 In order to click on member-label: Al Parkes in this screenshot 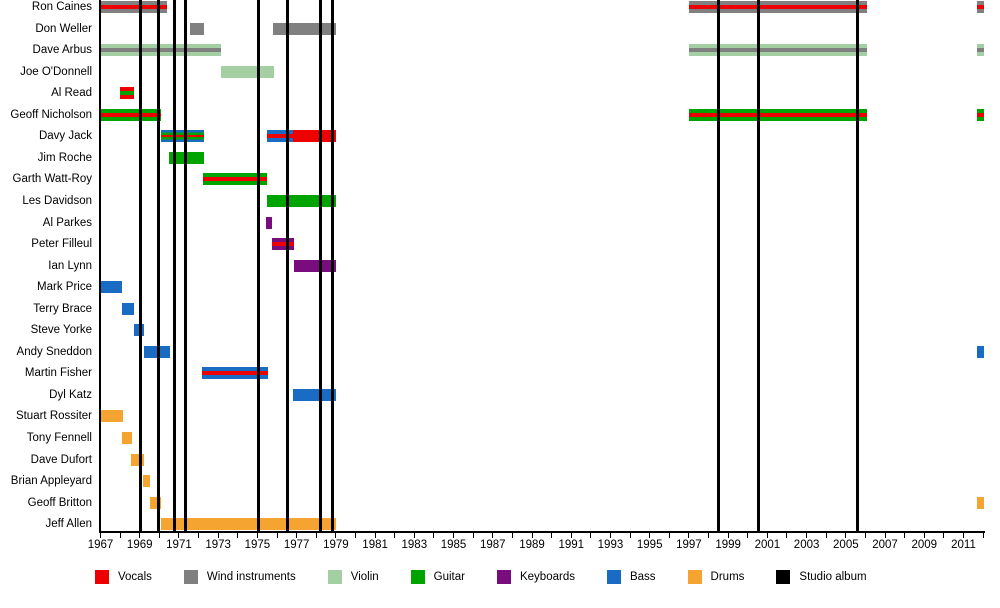, I will do `click(67, 222)`.